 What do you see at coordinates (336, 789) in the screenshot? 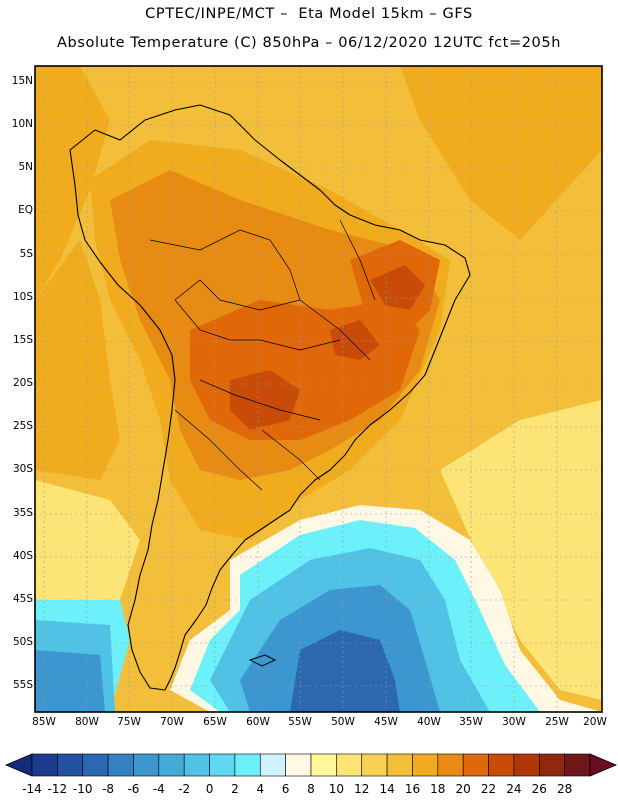
I see `colorbar-tick-label: 10` at bounding box center [336, 789].